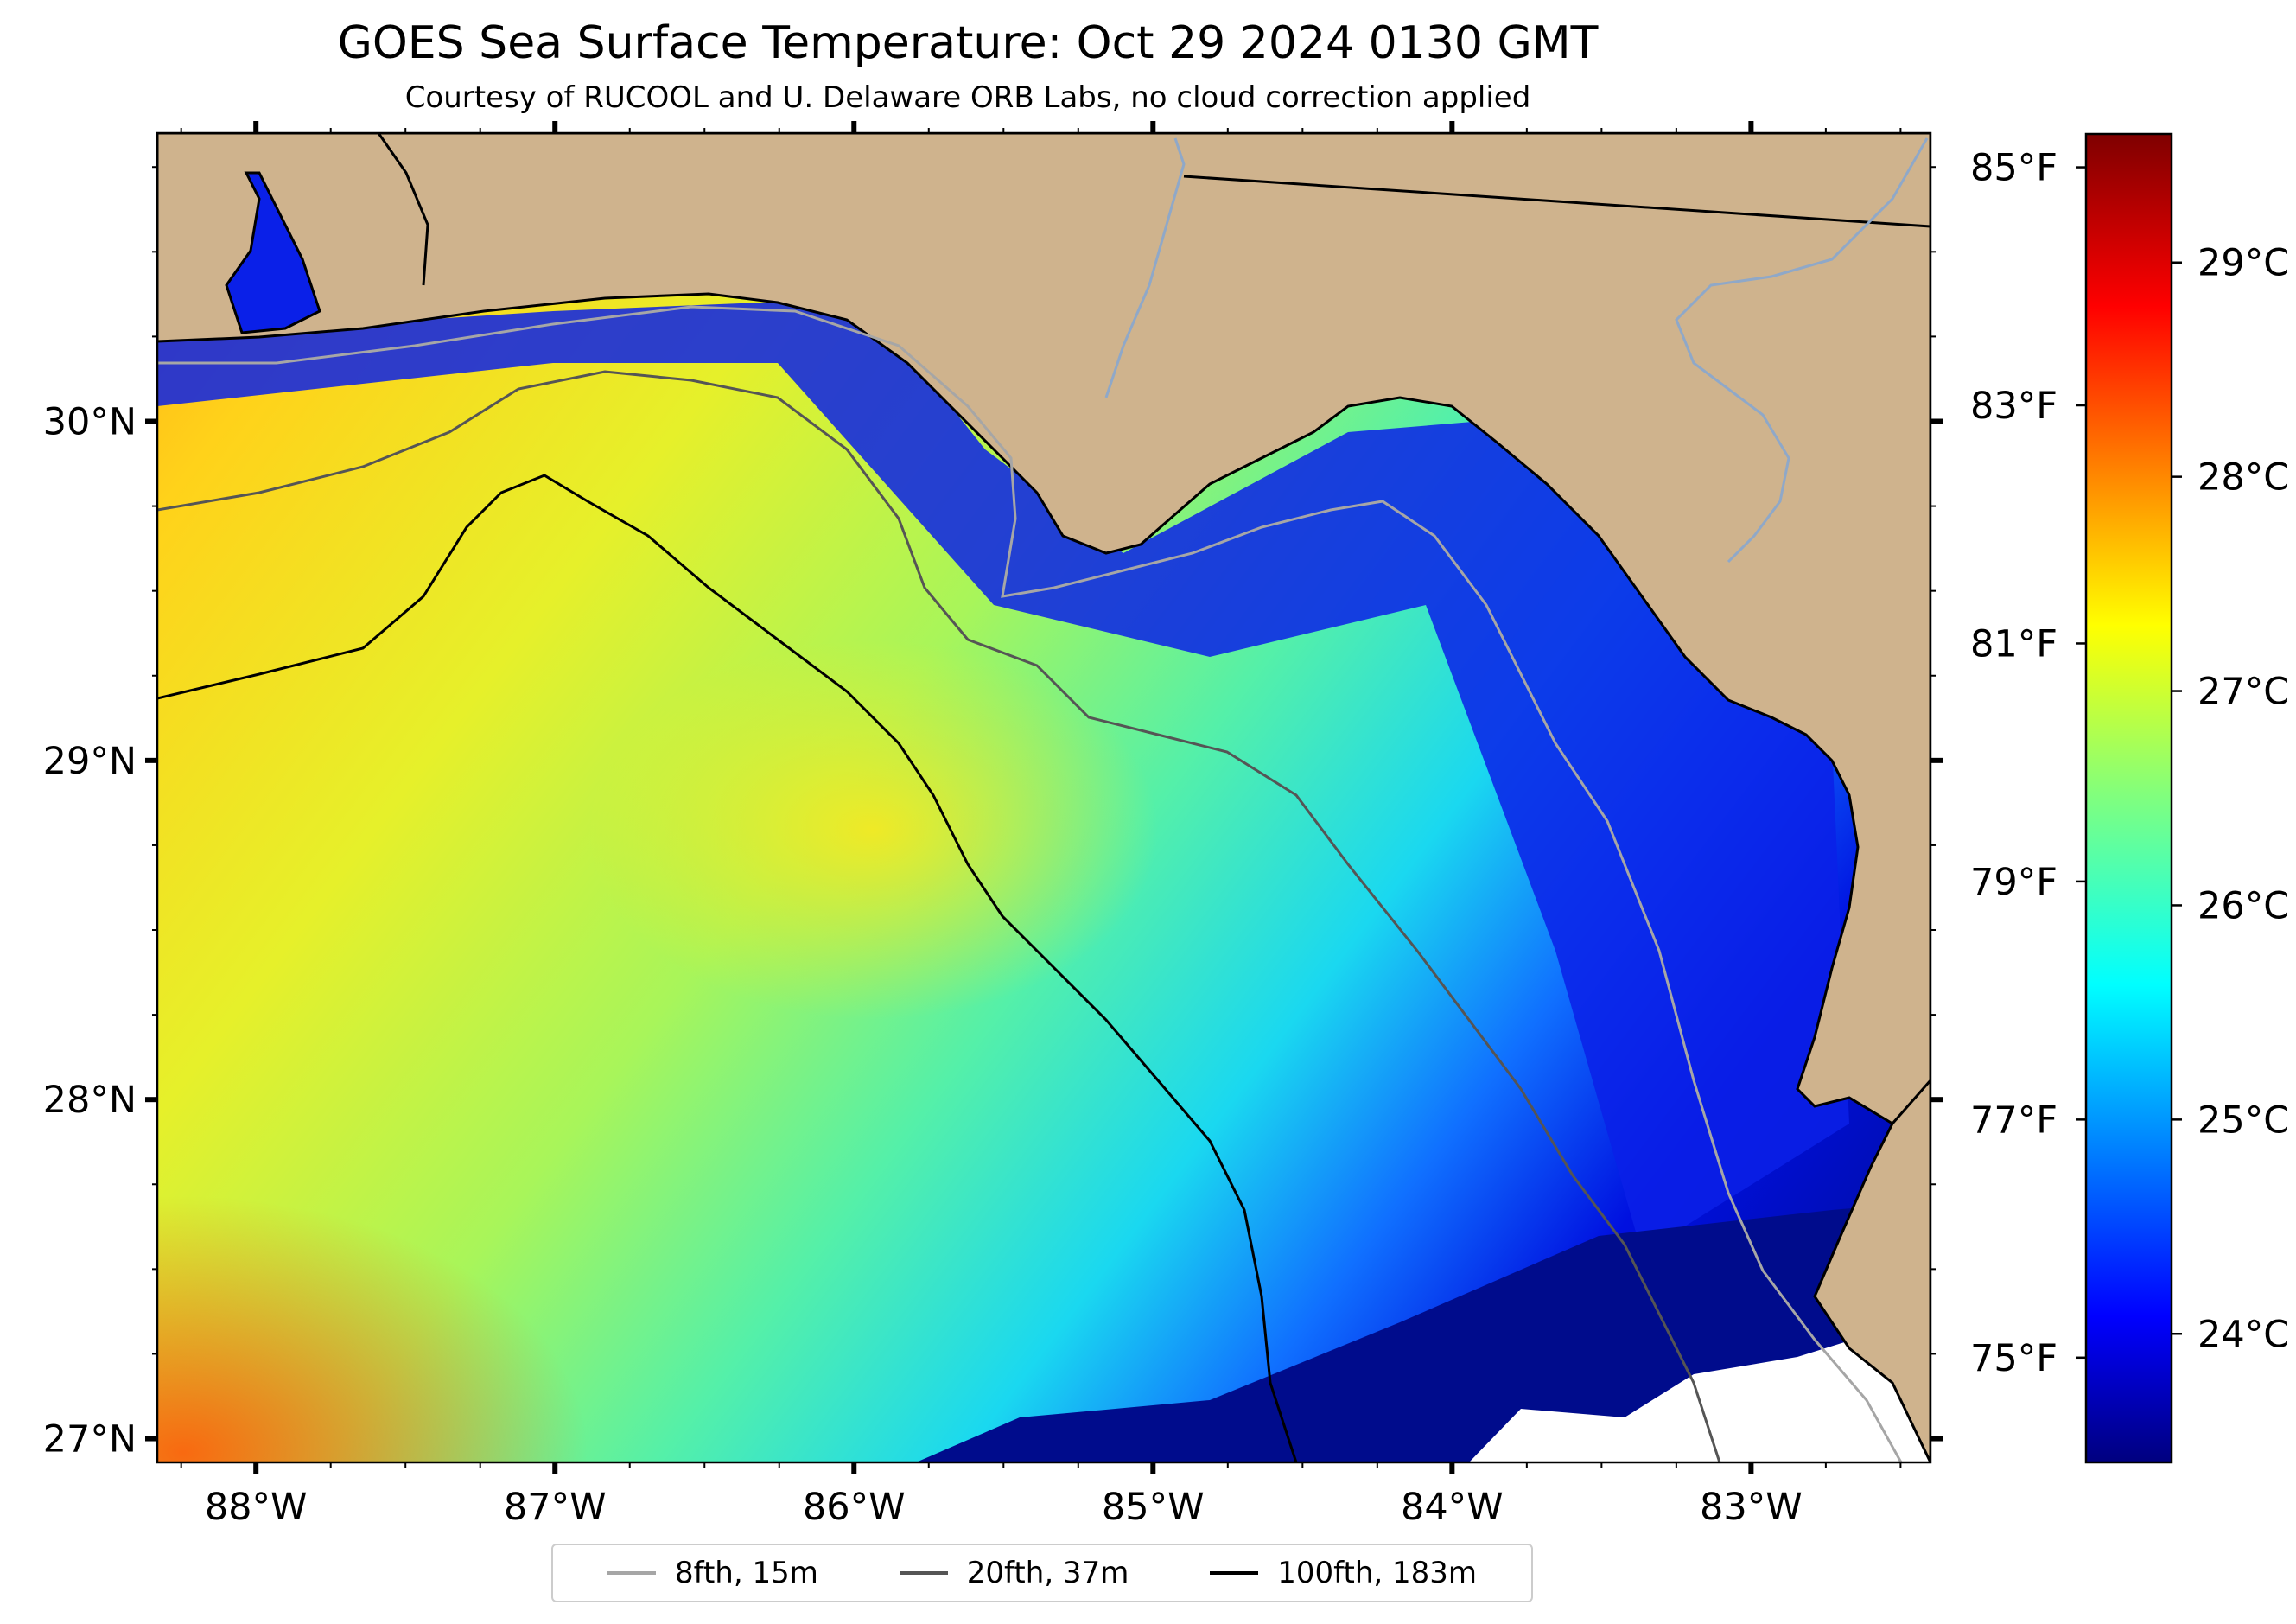 The height and width of the screenshot is (1624, 2296). I want to click on legend-label: 20fth, 37m, so click(1047, 1573).